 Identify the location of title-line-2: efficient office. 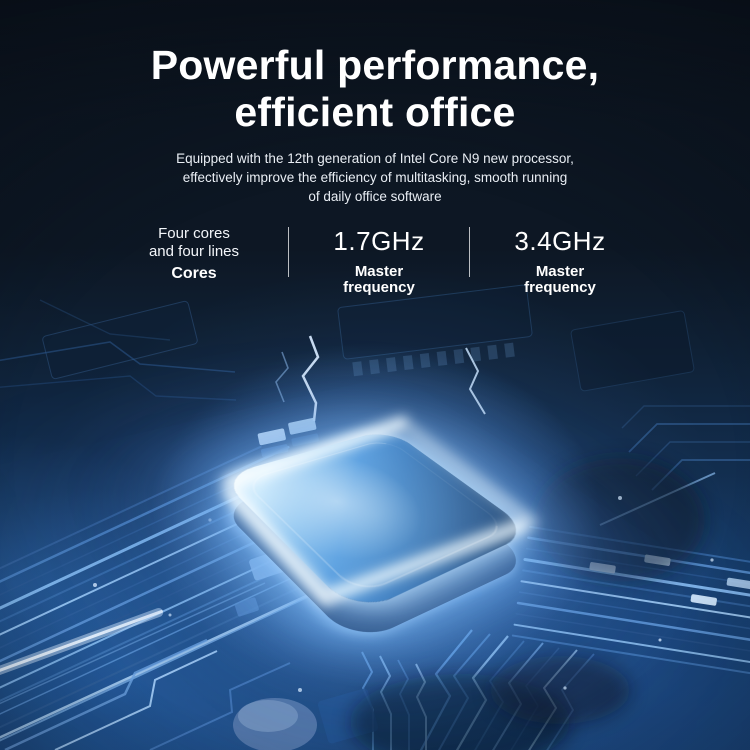
(375, 112).